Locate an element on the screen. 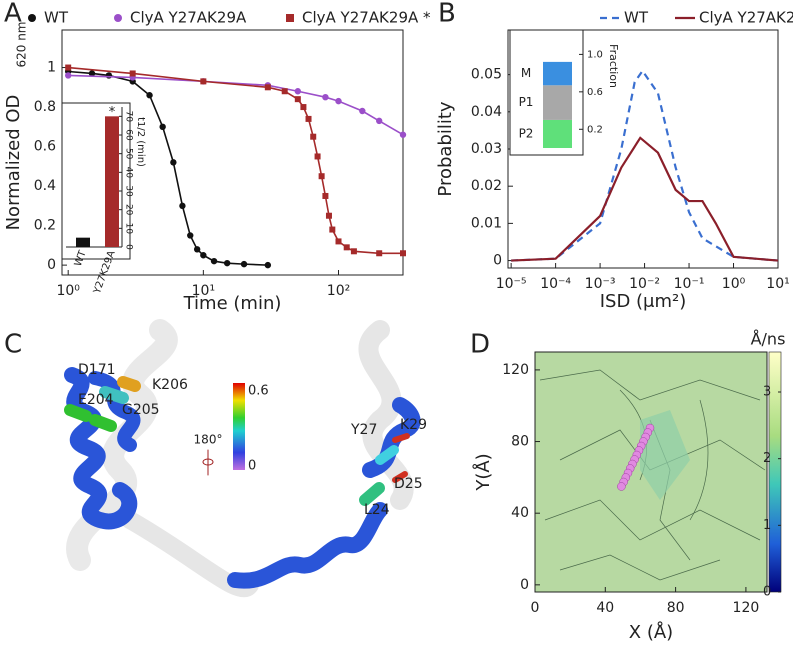 This screenshot has height=650, width=793. panel-label: C is located at coordinates (13, 345).